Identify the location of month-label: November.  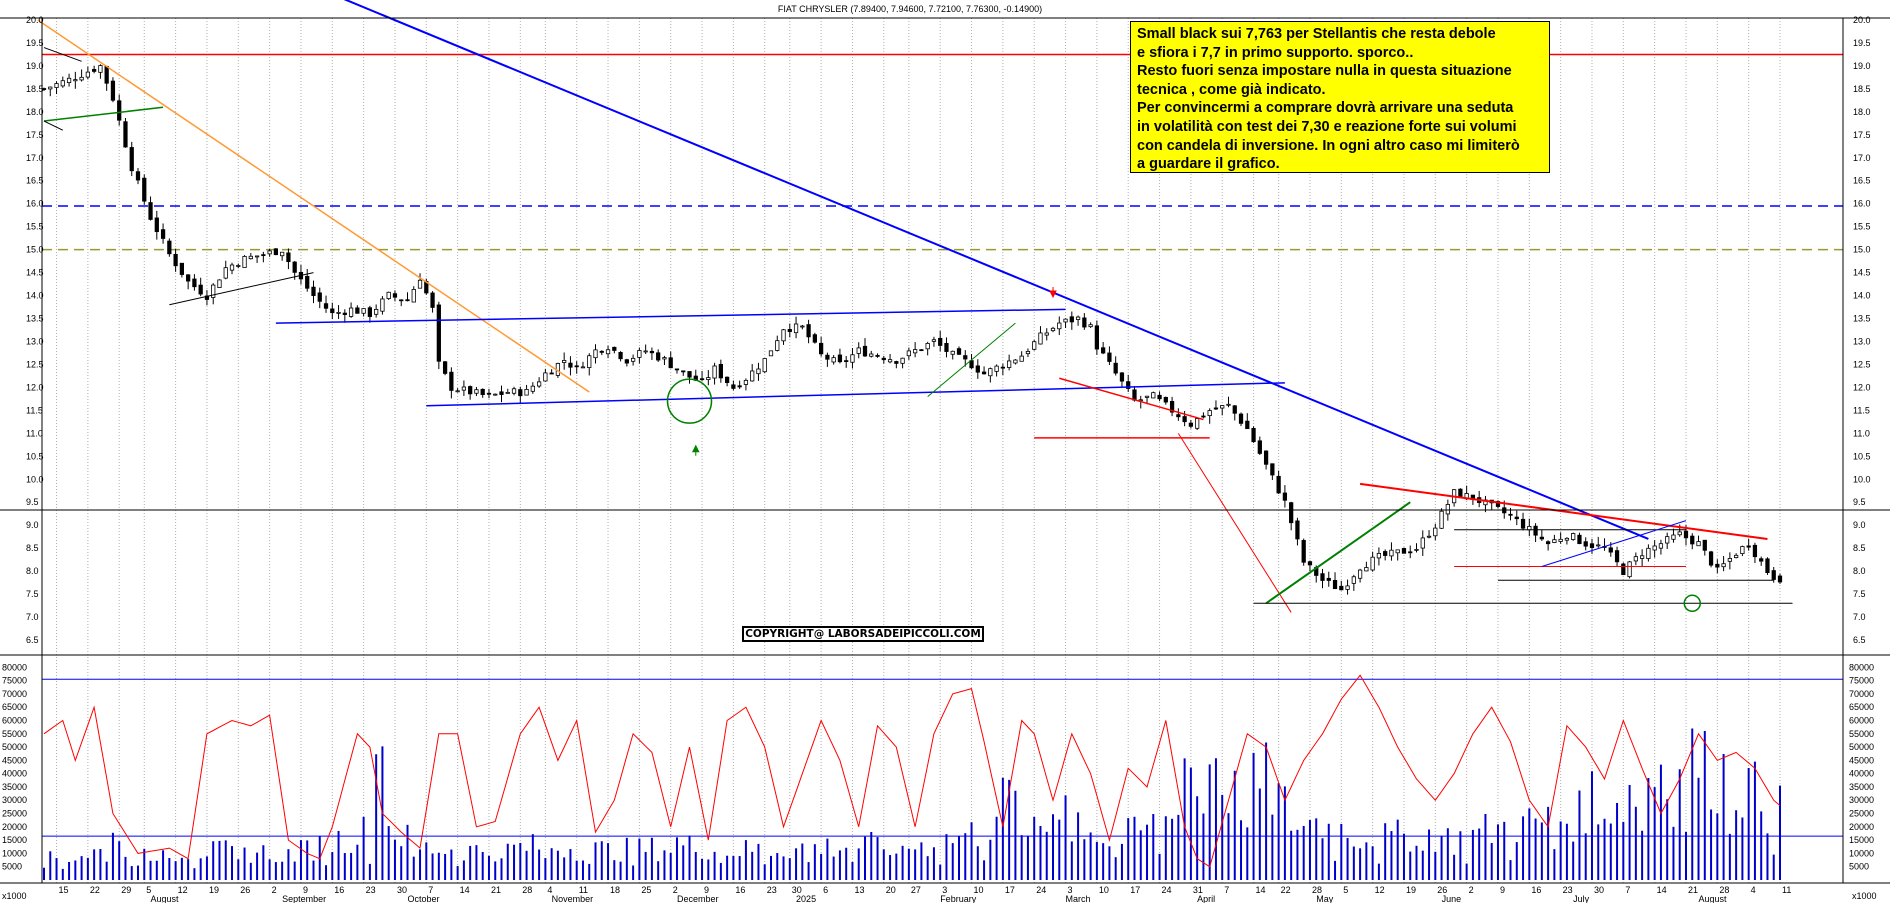
(573, 898).